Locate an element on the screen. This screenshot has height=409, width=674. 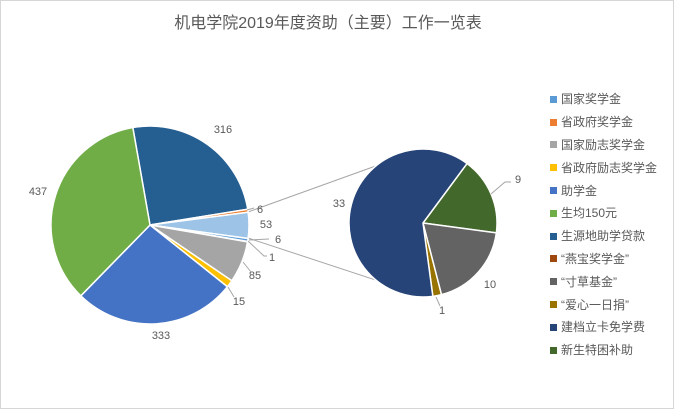
legend-item-8: “寸草基金” is located at coordinates (603, 281).